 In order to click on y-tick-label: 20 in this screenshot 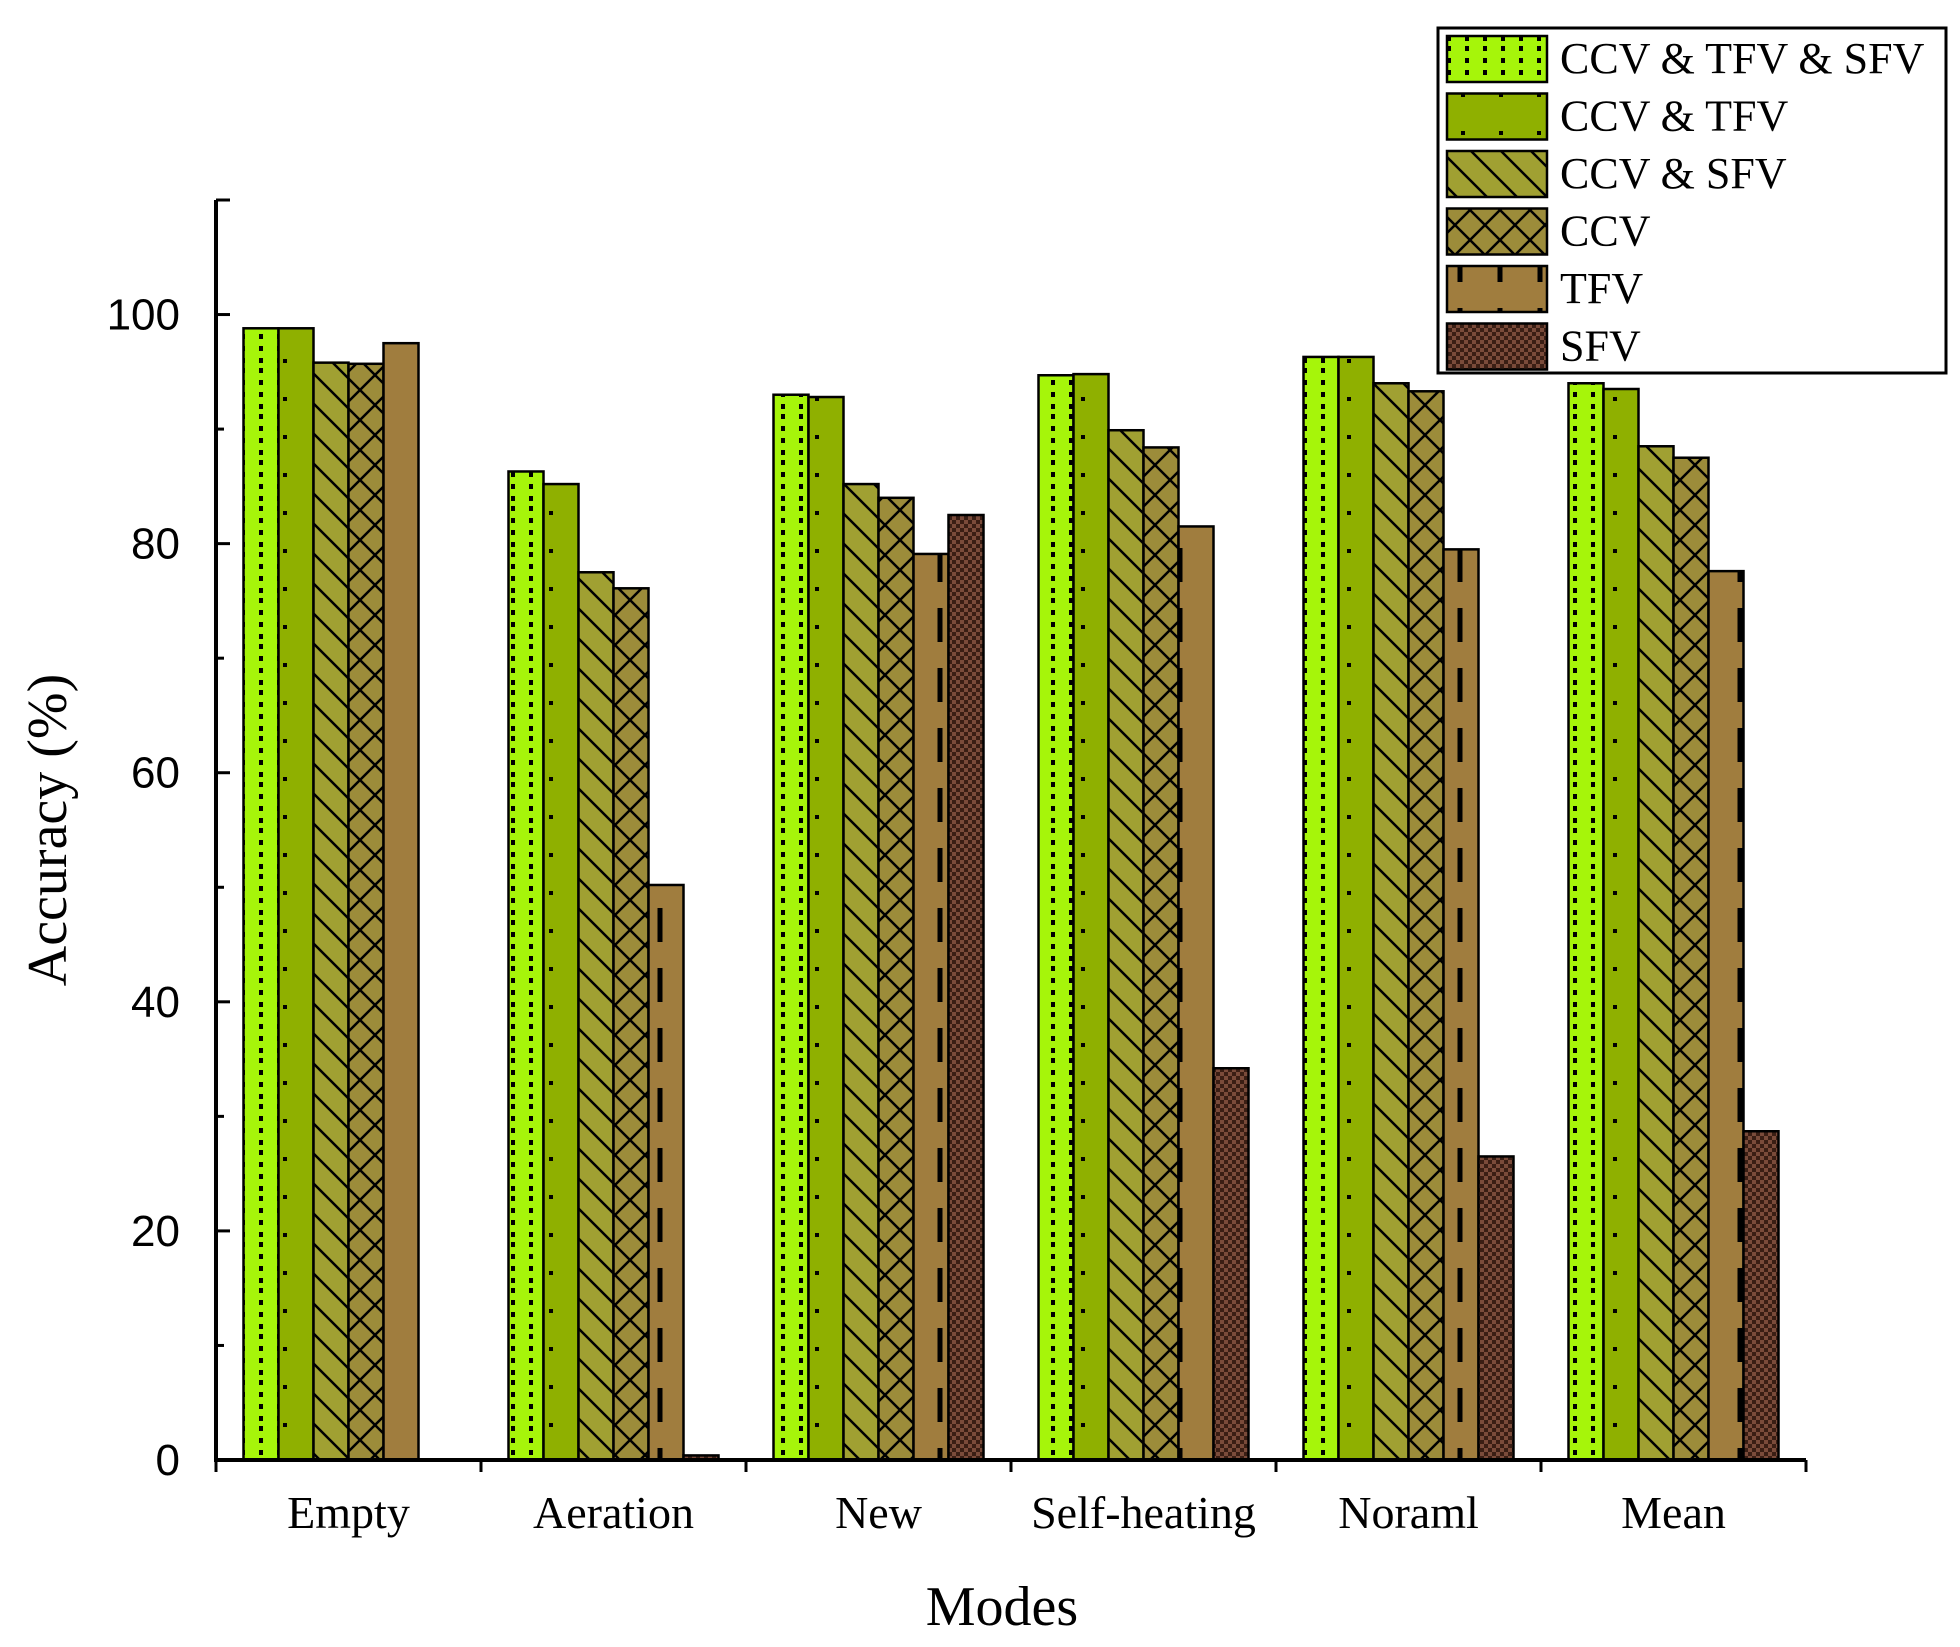, I will do `click(155, 1231)`.